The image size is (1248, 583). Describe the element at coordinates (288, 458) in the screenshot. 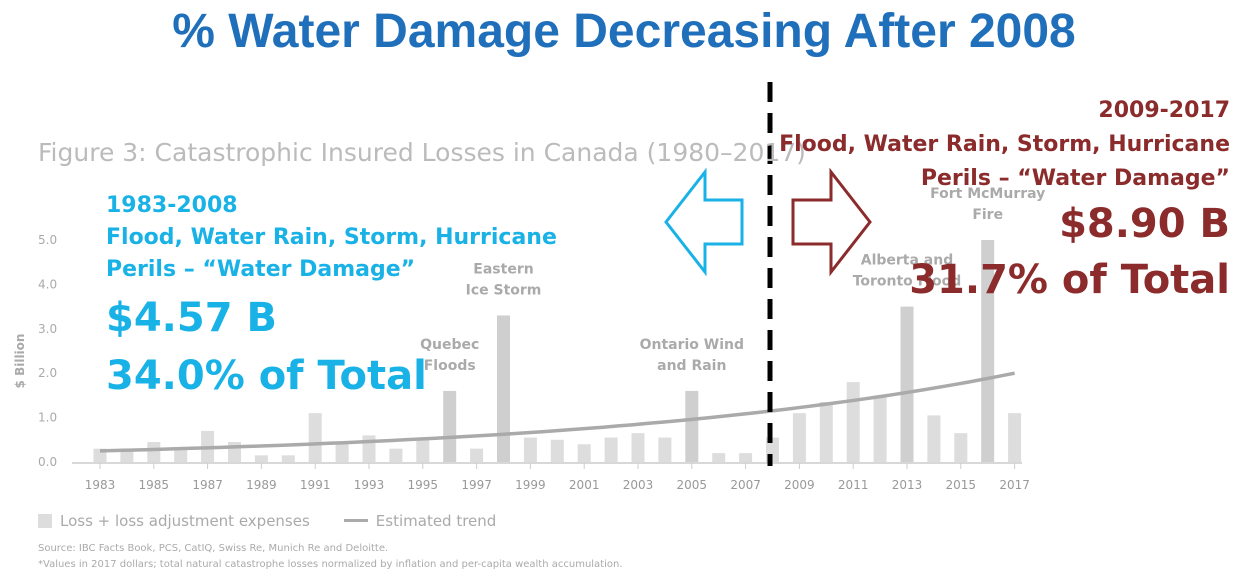

I see `bar-1990` at that location.